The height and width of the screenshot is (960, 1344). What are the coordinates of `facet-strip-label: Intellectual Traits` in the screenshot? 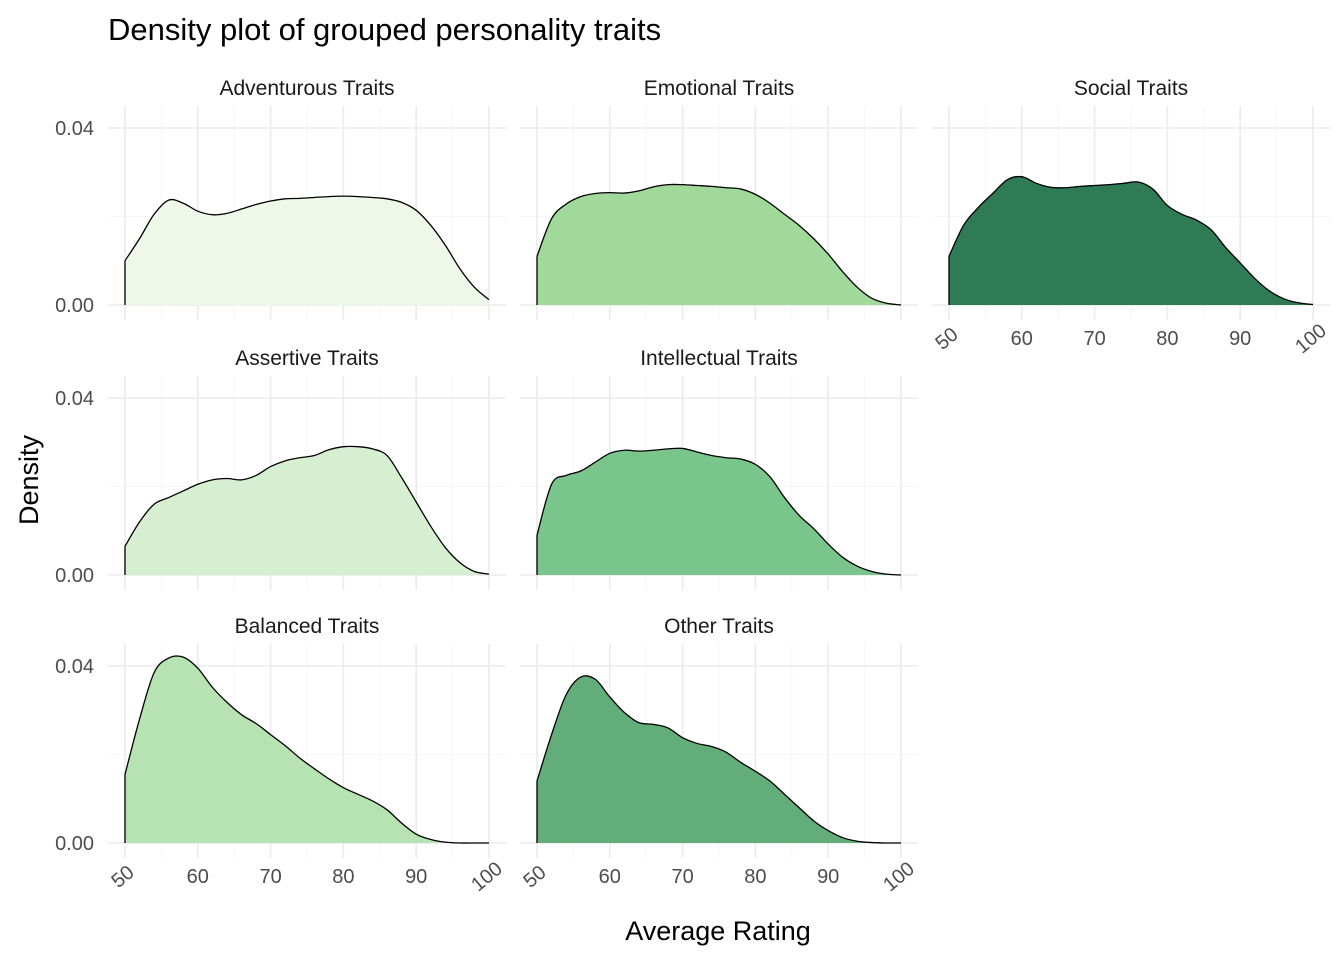 It's located at (719, 358).